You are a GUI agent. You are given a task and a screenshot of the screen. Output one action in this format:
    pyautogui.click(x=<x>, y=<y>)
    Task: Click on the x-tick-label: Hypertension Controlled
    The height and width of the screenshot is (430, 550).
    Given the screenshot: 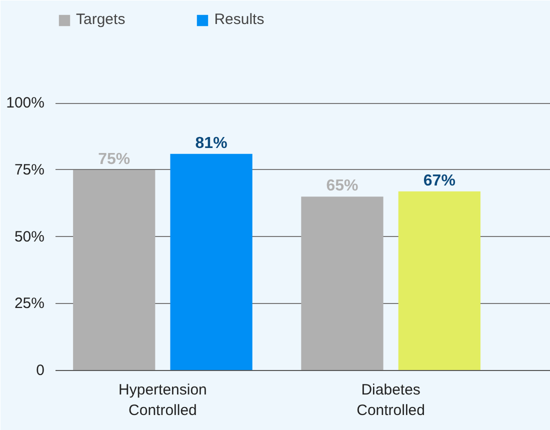 What is the action you would take?
    pyautogui.click(x=162, y=400)
    